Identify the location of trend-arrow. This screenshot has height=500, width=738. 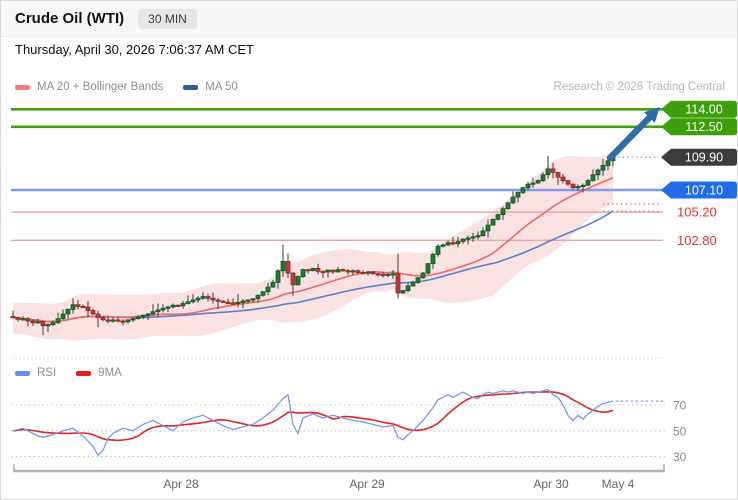
(633, 134).